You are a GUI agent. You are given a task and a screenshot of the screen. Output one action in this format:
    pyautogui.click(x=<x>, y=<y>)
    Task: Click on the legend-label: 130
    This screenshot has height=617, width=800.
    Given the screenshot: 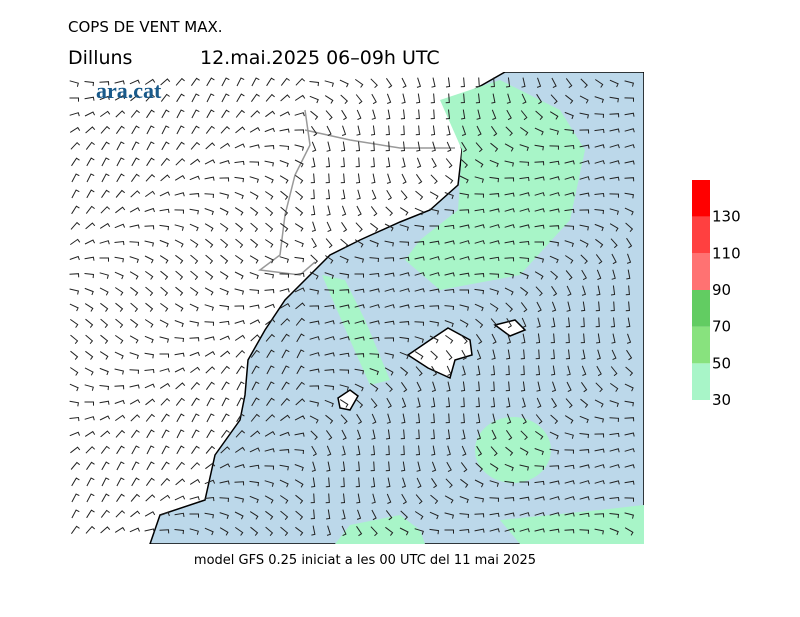 What is the action you would take?
    pyautogui.click(x=726, y=217)
    